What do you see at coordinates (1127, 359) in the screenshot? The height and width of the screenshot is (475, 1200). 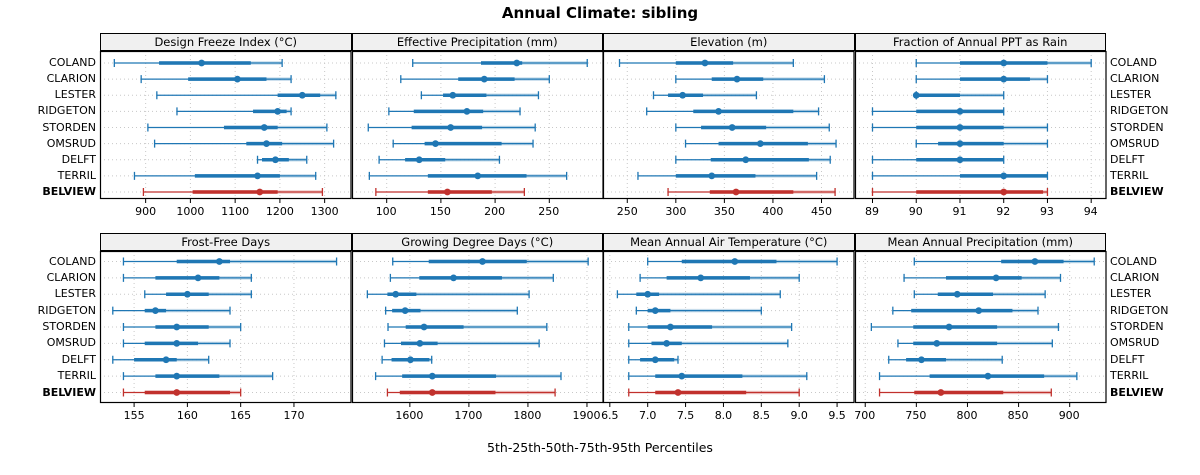 I see `row-label-right-delft: DELFT` at bounding box center [1127, 359].